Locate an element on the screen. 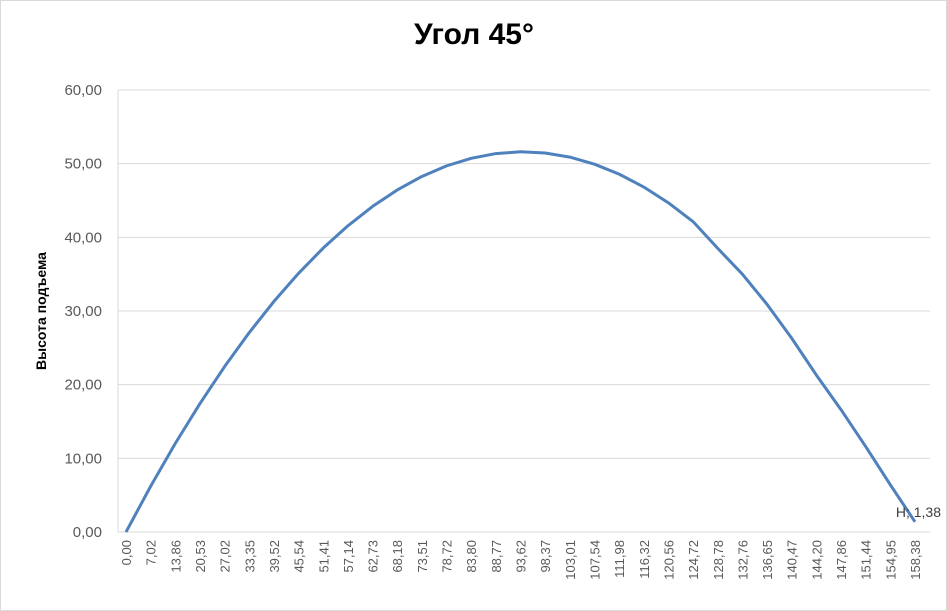 The height and width of the screenshot is (611, 947). x-tick-label: 0,00 is located at coordinates (126, 552).